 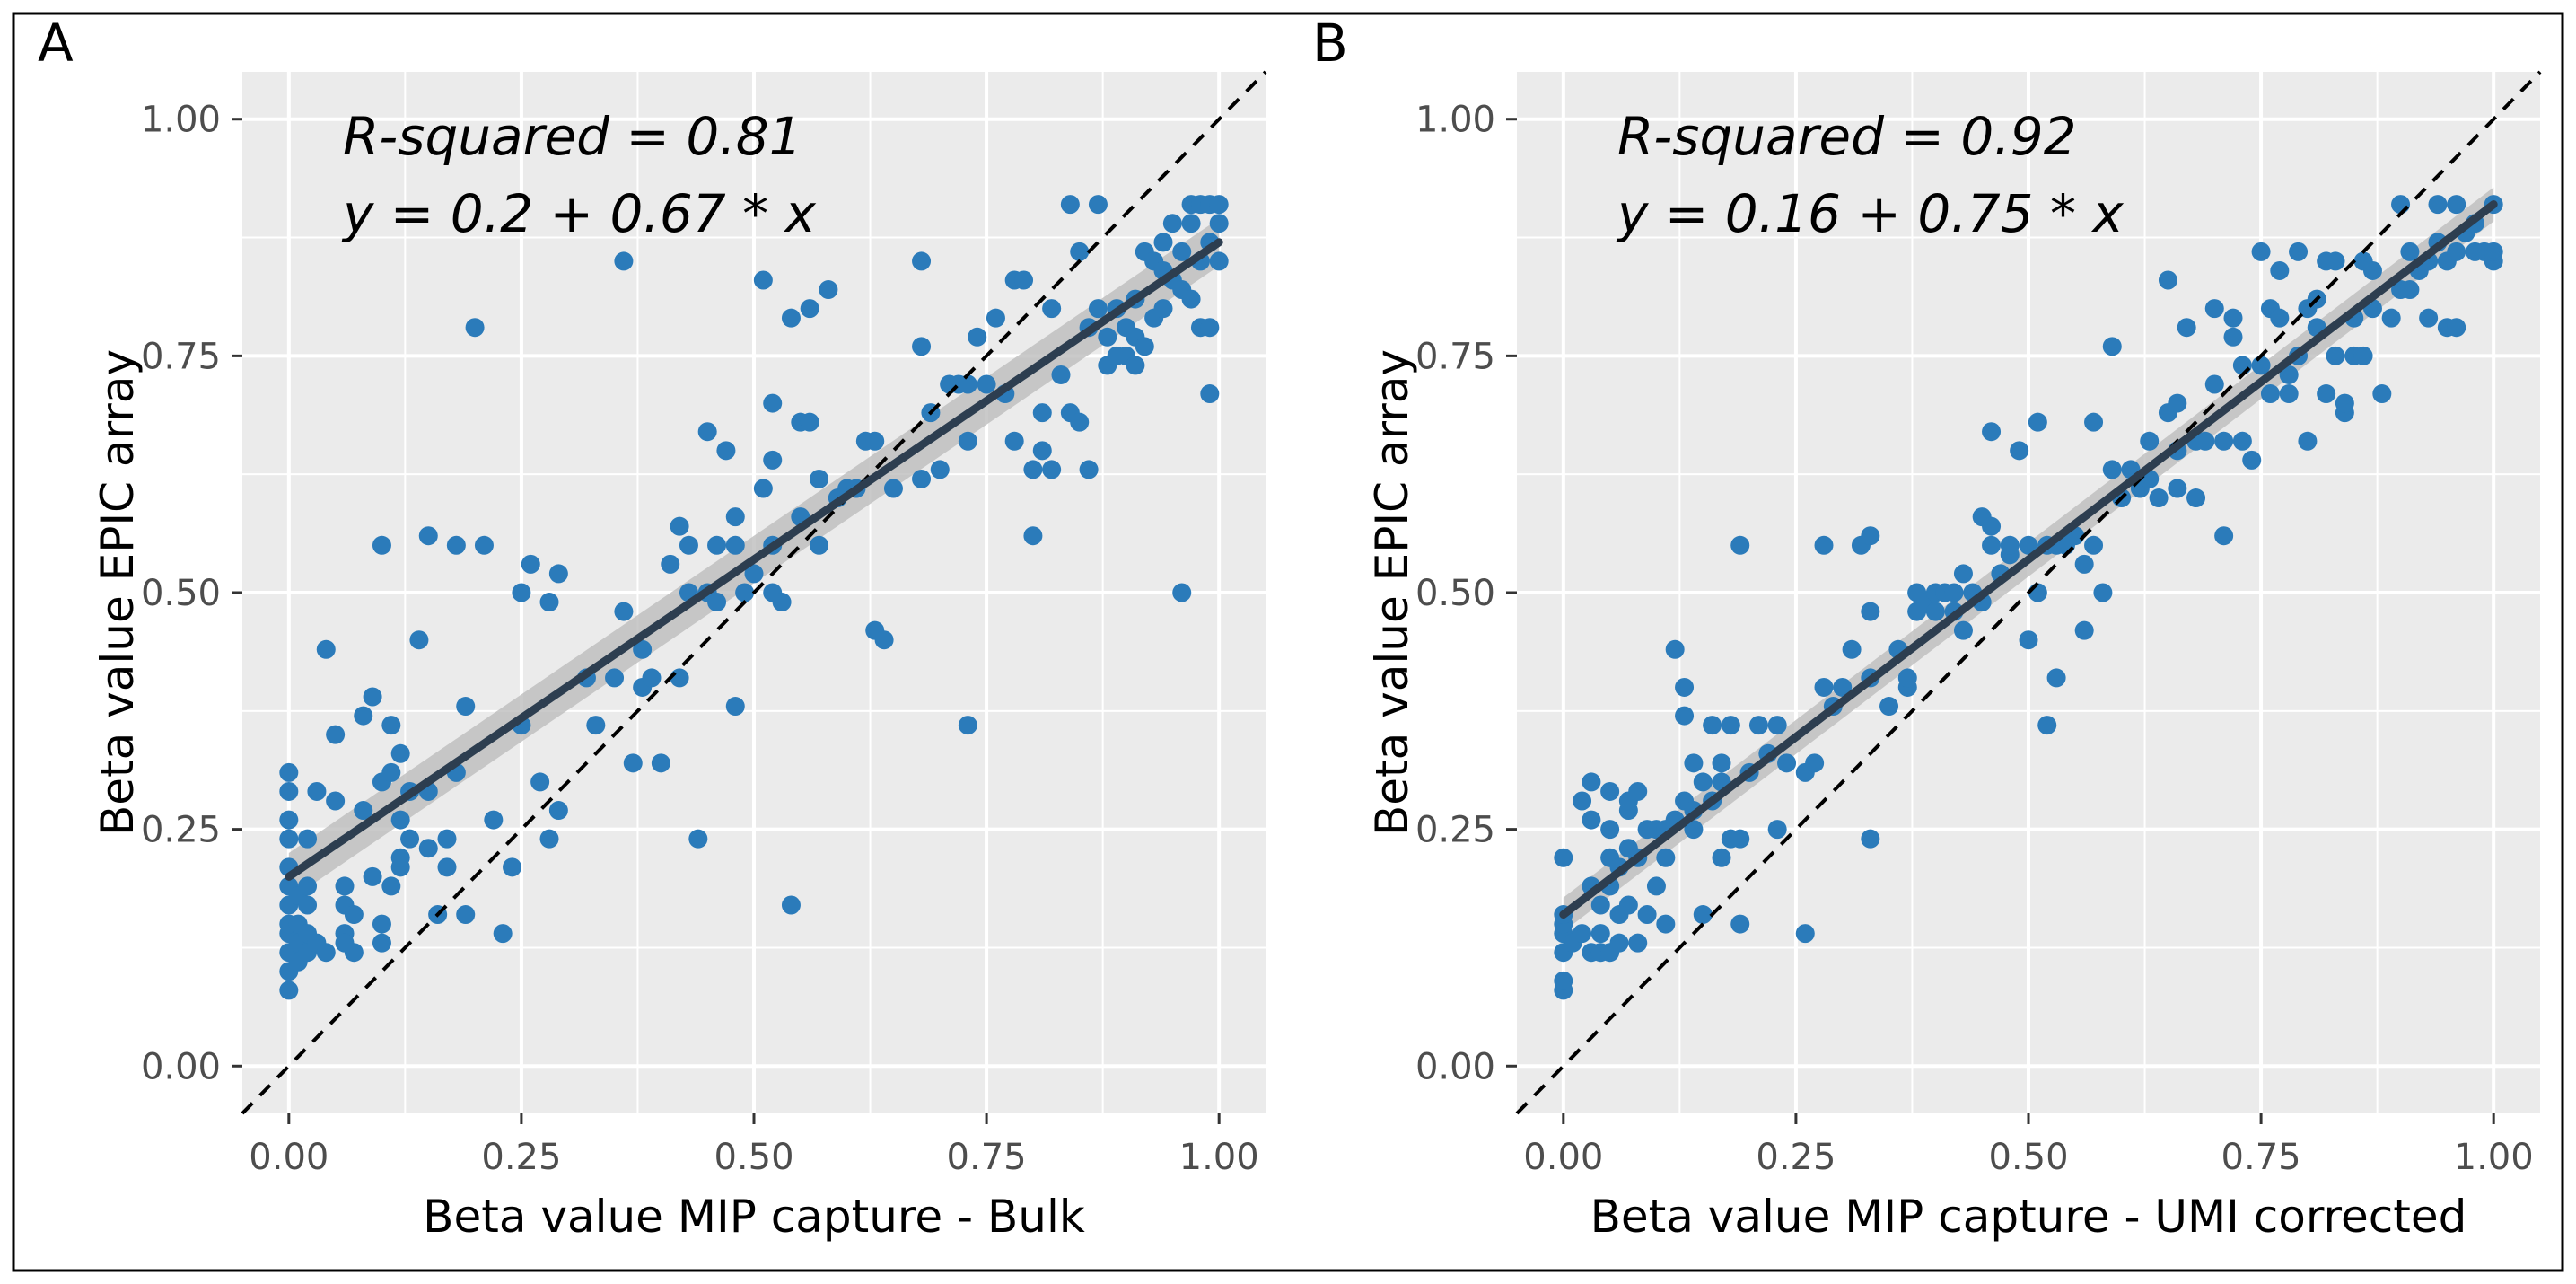 What do you see at coordinates (2028, 1217) in the screenshot?
I see `x-axis-label: Beta value MIP capture - UMI corrected` at bounding box center [2028, 1217].